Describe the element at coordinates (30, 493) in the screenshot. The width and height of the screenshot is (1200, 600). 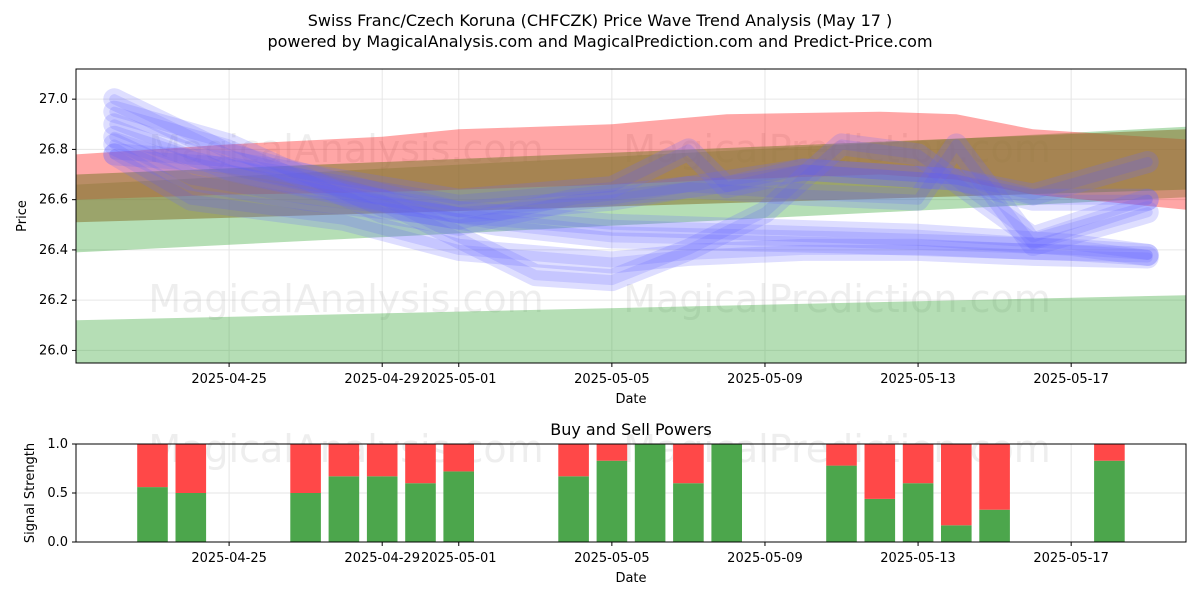
I see `y-axis-label: Signal Strength` at that location.